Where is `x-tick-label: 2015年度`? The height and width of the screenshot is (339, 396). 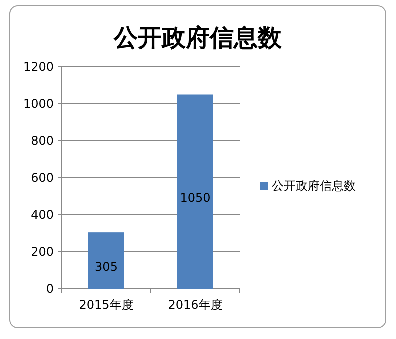
x-tick-label: 2015年度 is located at coordinates (106, 305).